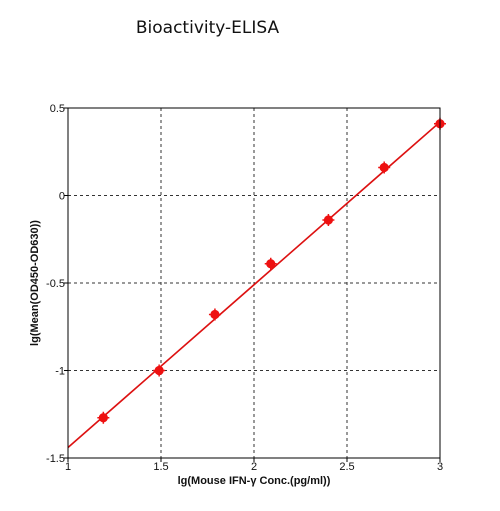  I want to click on y-tick-label: 0.5, so click(57, 109).